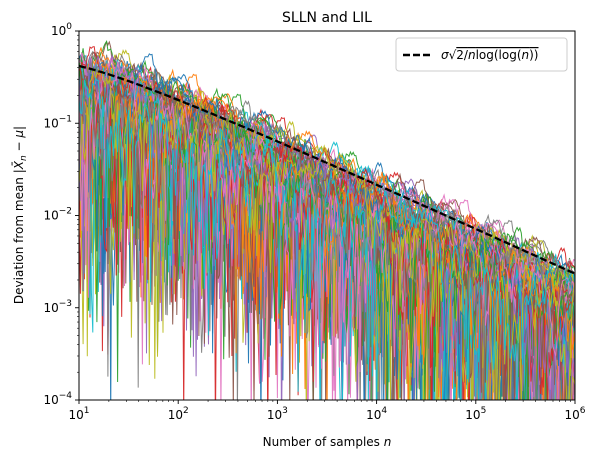 The width and height of the screenshot is (597, 465). What do you see at coordinates (178, 414) in the screenshot?
I see `x-tick-label: 10²` at bounding box center [178, 414].